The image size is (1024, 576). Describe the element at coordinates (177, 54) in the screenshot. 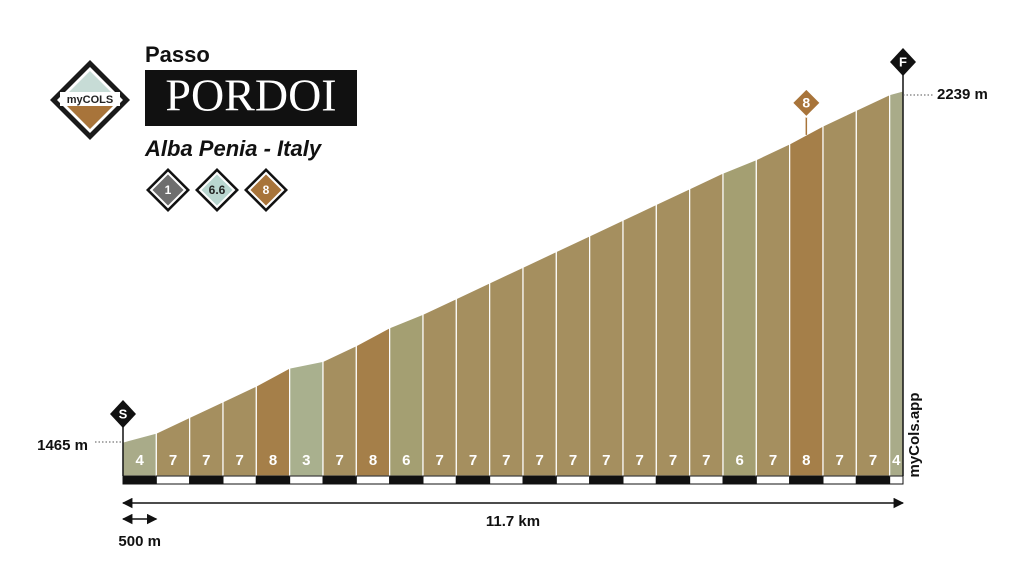

I see `climb-prefix: Passo` at that location.